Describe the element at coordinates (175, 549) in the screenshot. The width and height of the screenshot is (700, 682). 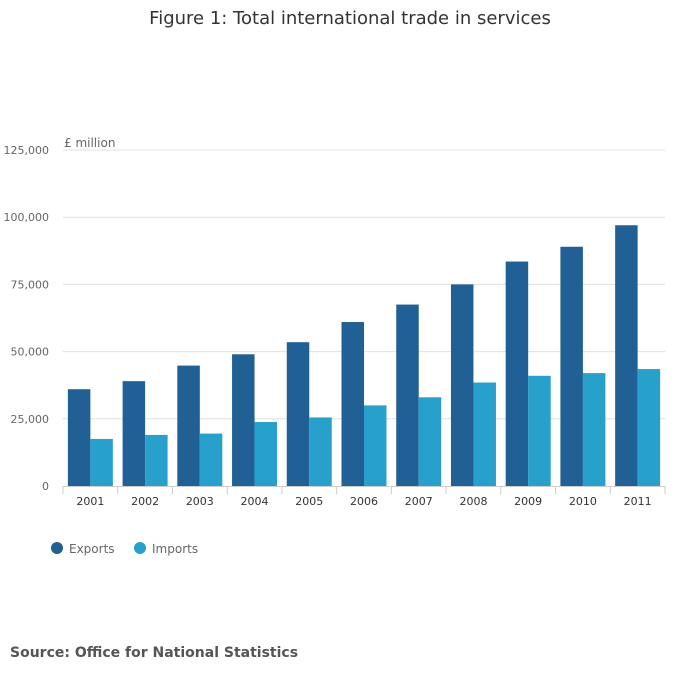
I see `imports-legend-label: Imports` at that location.